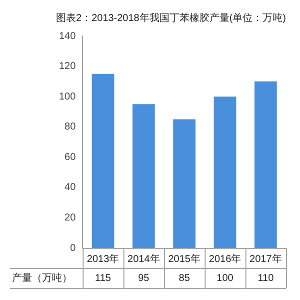  I want to click on x-tick-label: 2015年, so click(184, 258).